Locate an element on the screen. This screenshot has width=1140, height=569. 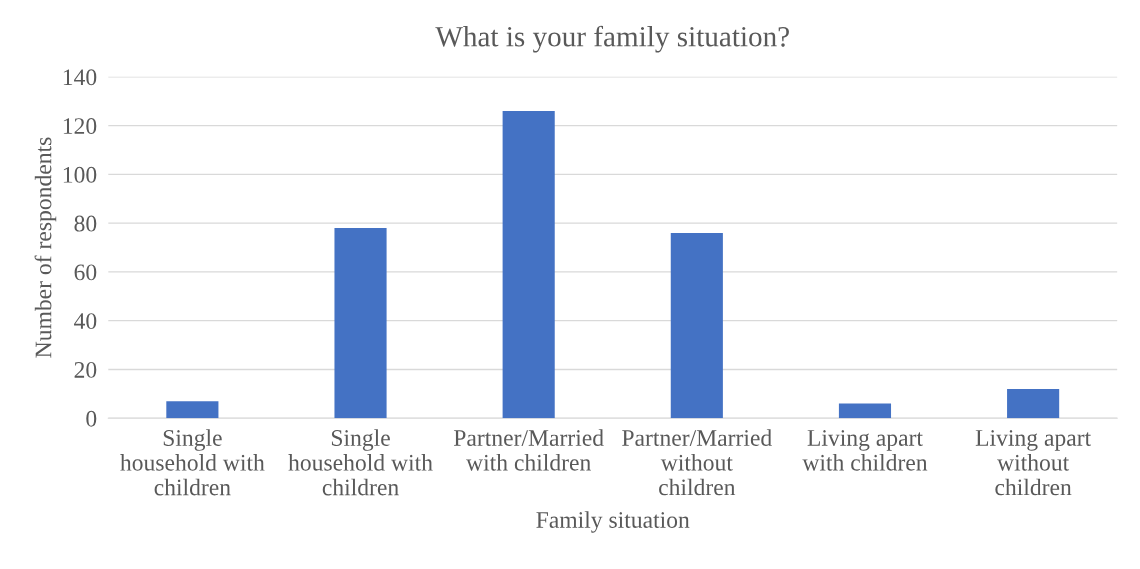
y-axis-title: Number of respondents is located at coordinates (45, 247).